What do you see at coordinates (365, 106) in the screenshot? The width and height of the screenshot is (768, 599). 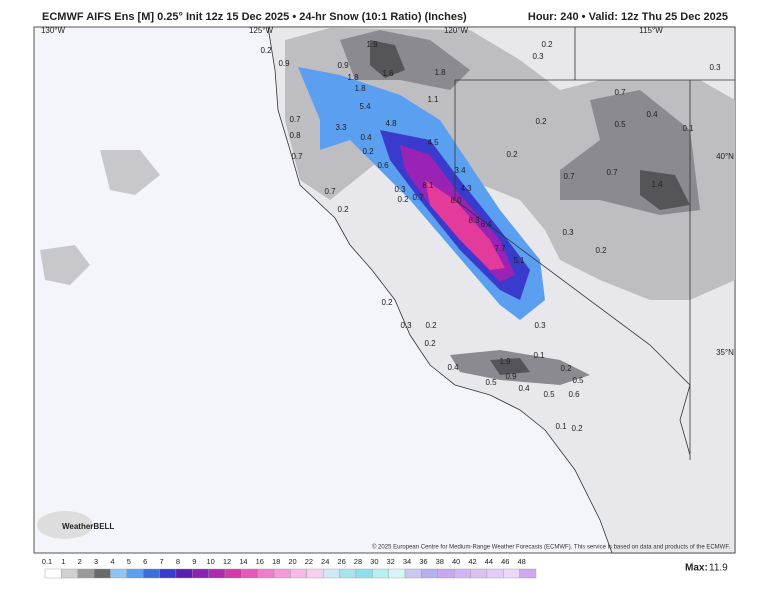 I see `snow-amount: 5.4` at bounding box center [365, 106].